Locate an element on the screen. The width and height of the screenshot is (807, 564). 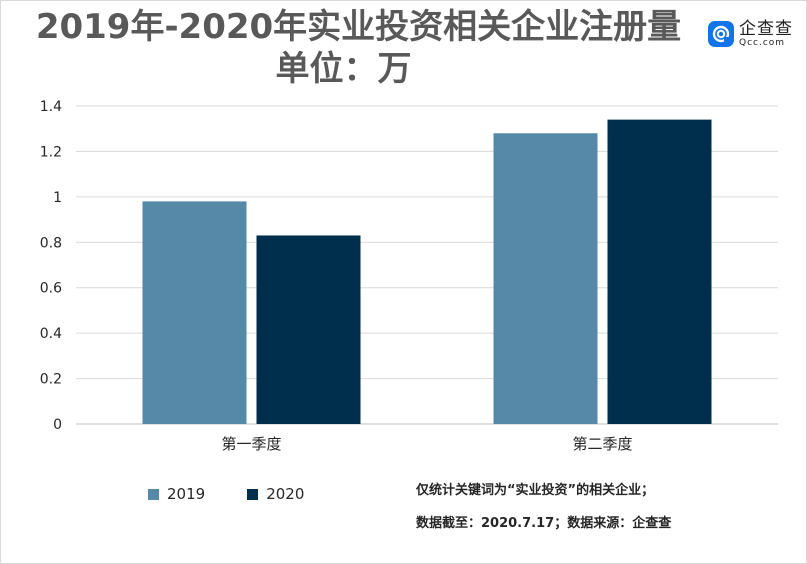
title-line-1: 2019年-2020年实业投资相关企业注册量 is located at coordinates (358, 27).